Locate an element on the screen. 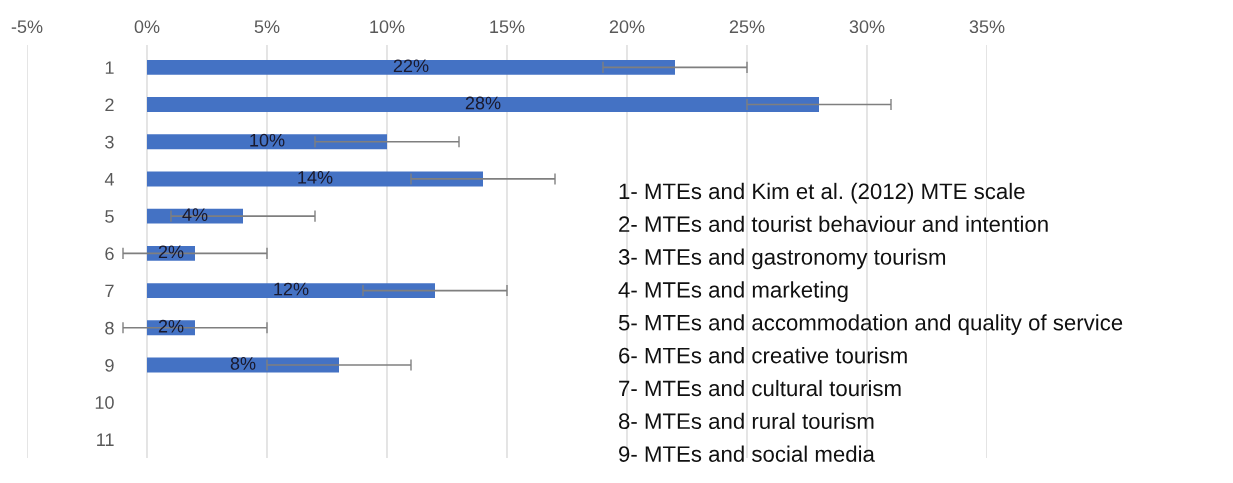 The image size is (1233, 483). data-label: 8% is located at coordinates (243, 363).